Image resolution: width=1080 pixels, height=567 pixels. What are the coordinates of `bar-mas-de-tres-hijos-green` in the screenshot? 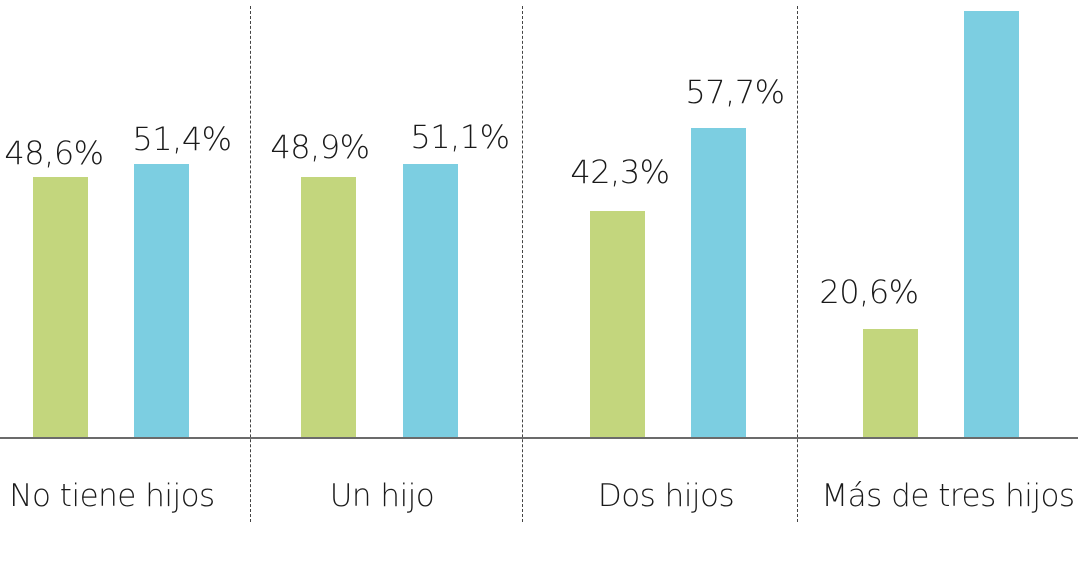 It's located at (890, 383).